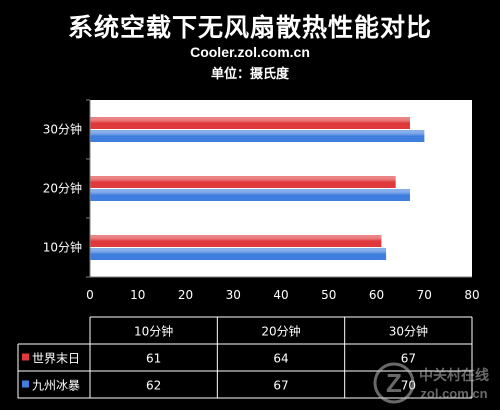 The width and height of the screenshot is (500, 410). I want to click on table-row-label-1: 九州冰暴, so click(56, 386).